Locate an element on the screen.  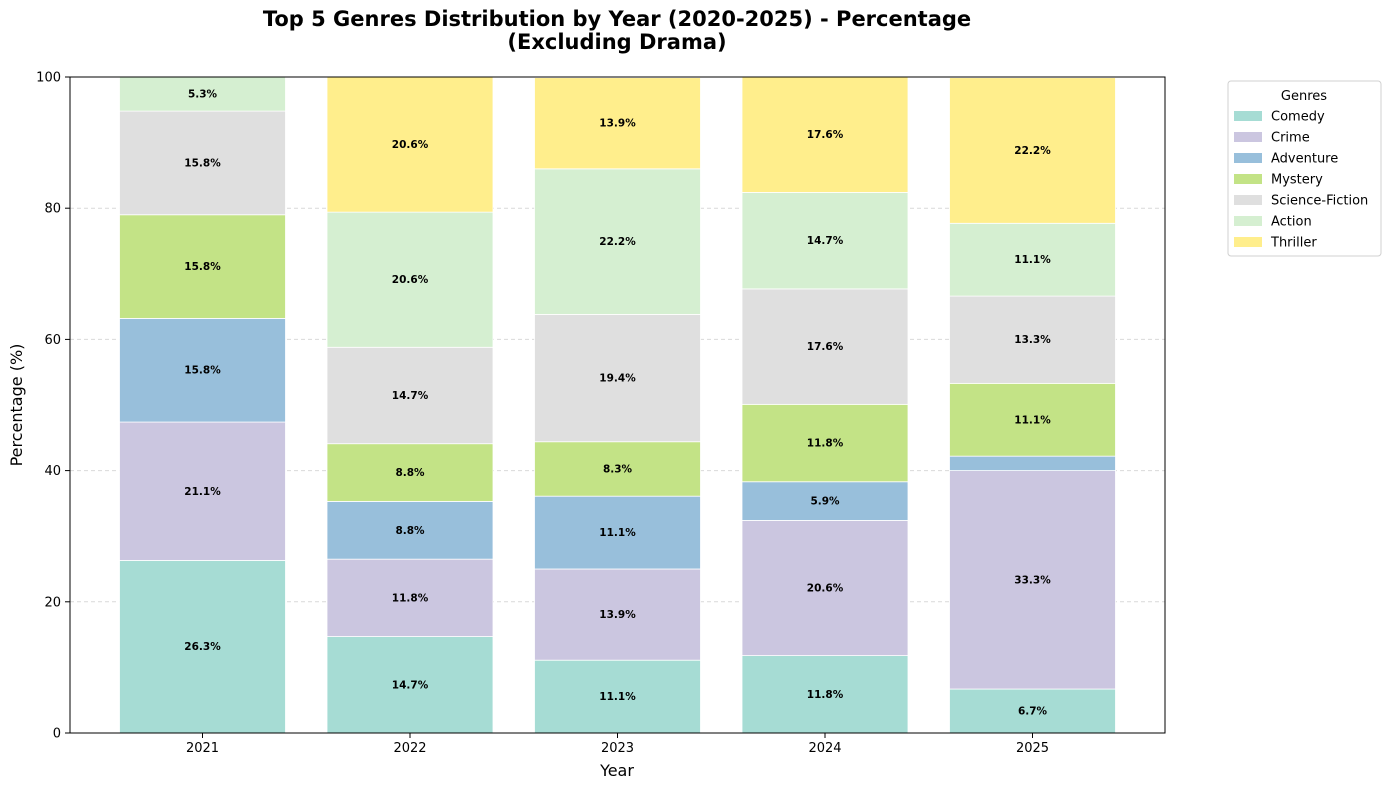
y-tick-label: 40 is located at coordinates (52, 471).